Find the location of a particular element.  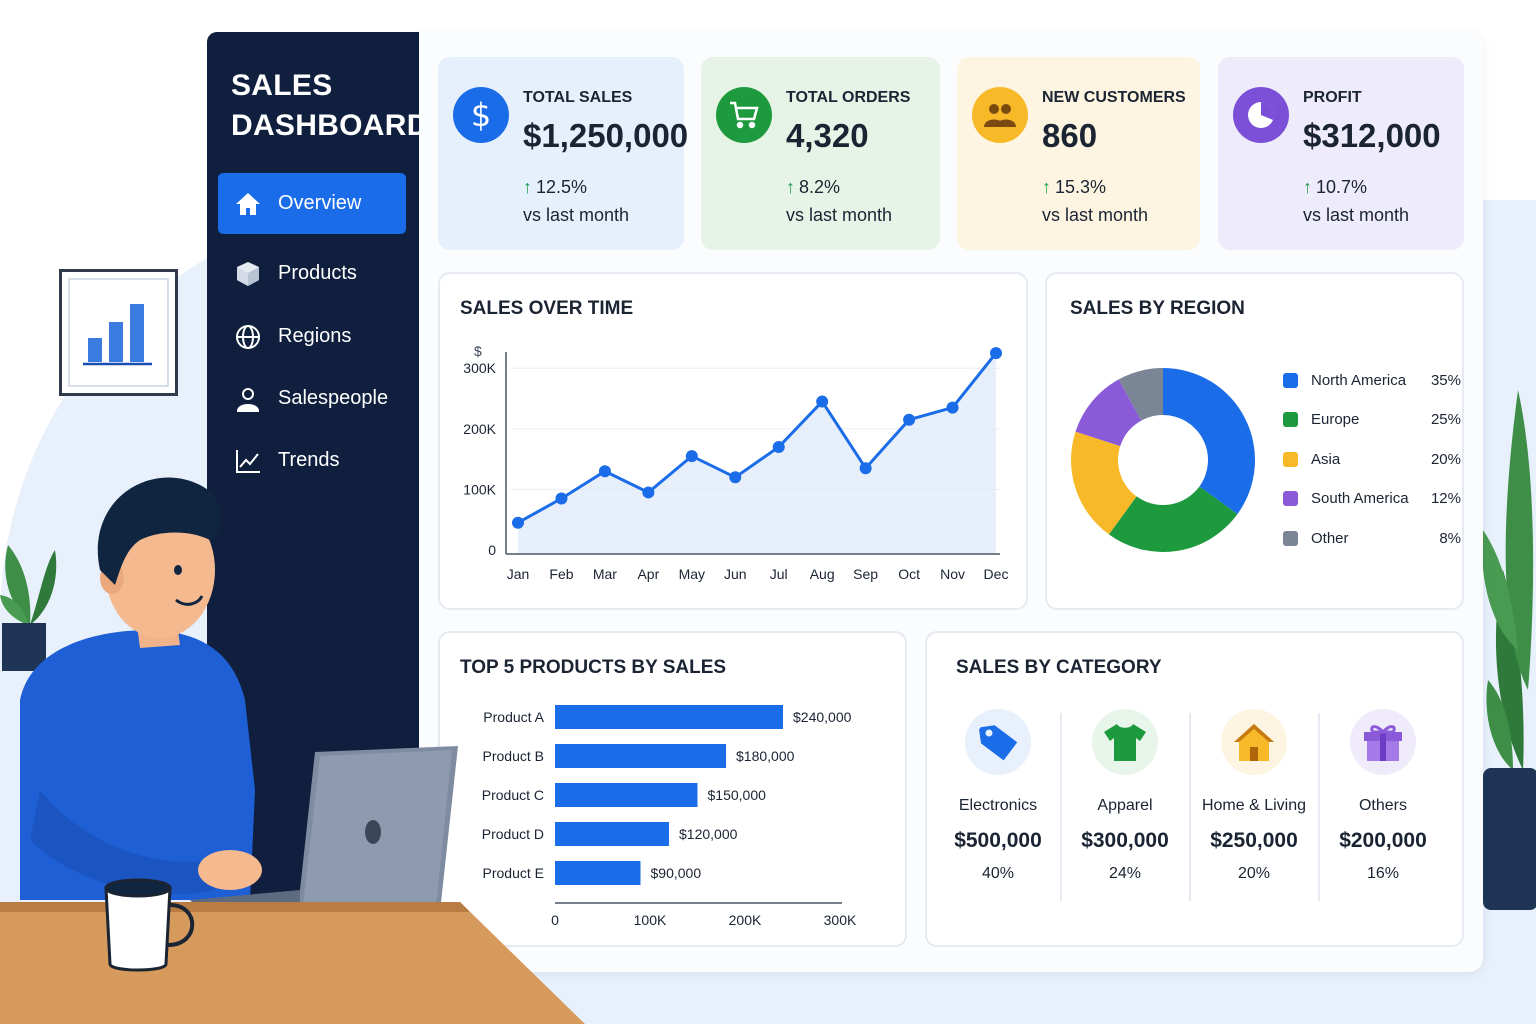

kpi-change: ↑ 12.5% is located at coordinates (555, 187).